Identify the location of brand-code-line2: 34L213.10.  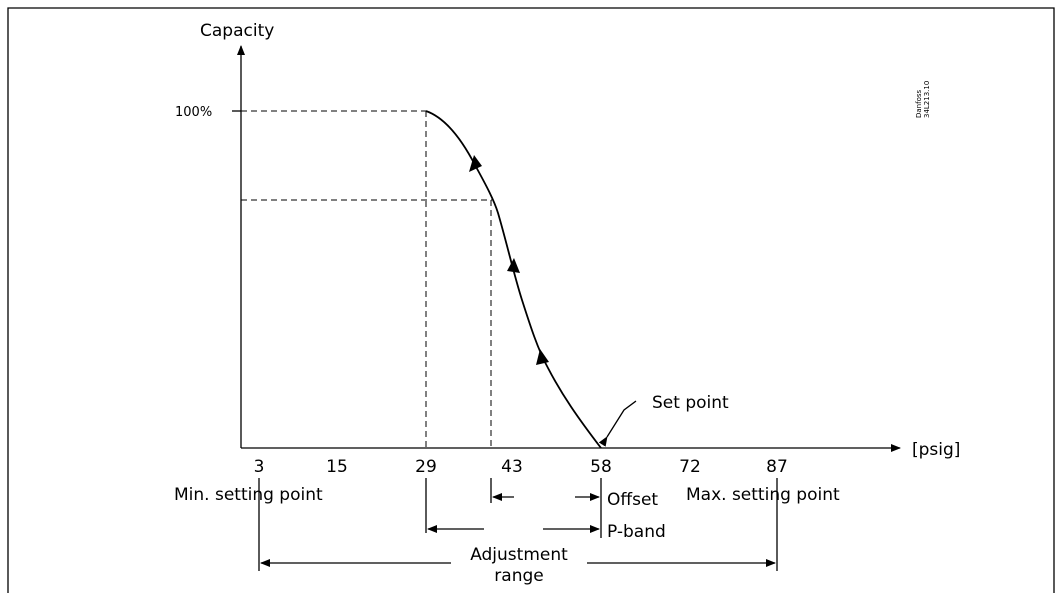
(927, 99).